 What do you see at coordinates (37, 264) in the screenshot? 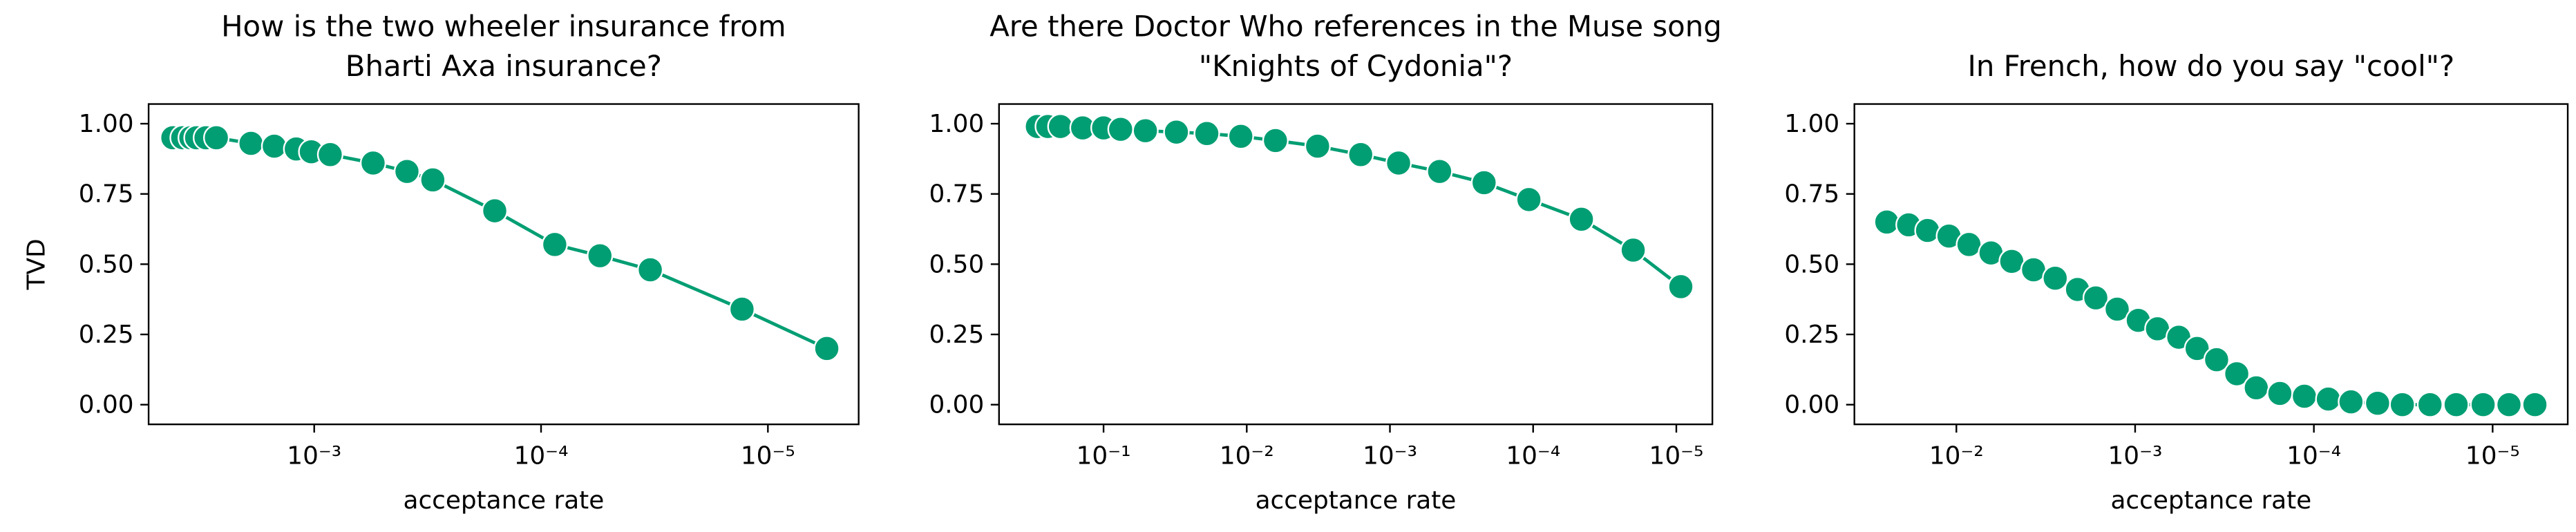
I see `y-axis-label: TVD` at bounding box center [37, 264].